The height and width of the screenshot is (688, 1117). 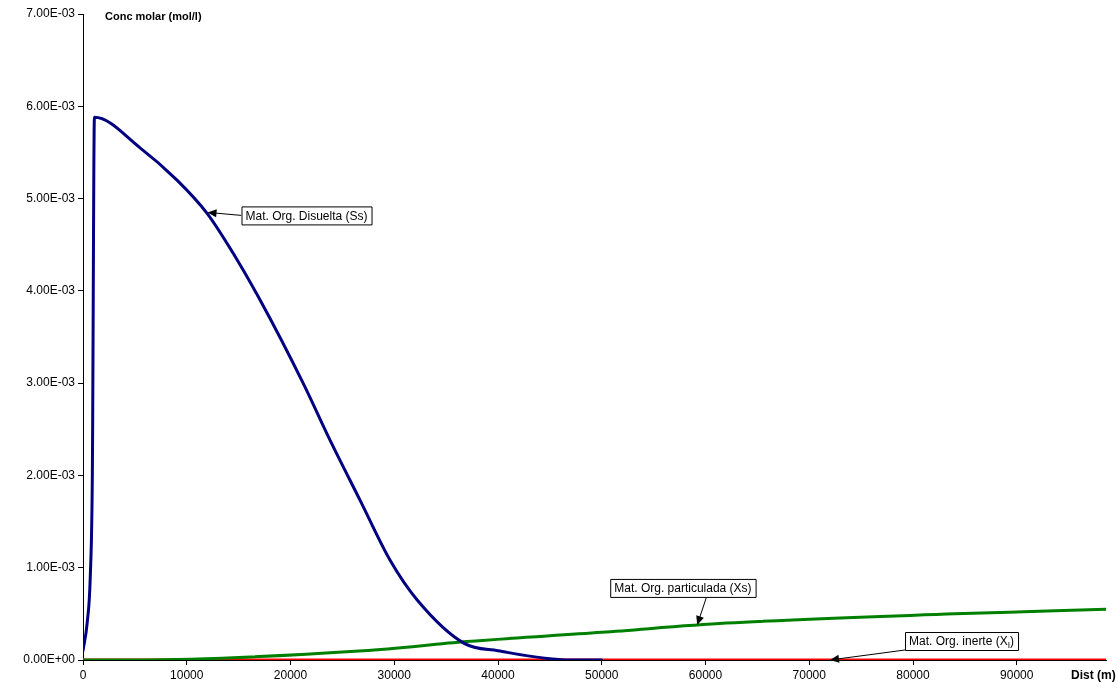 I want to click on y-tick-label: 6.00E-03, so click(x=51, y=105).